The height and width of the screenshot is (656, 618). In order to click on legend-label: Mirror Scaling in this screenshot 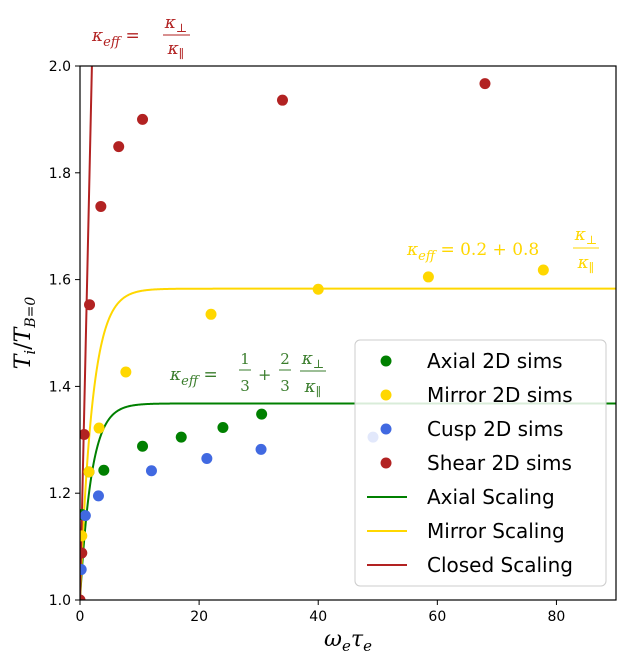, I will do `click(496, 531)`.